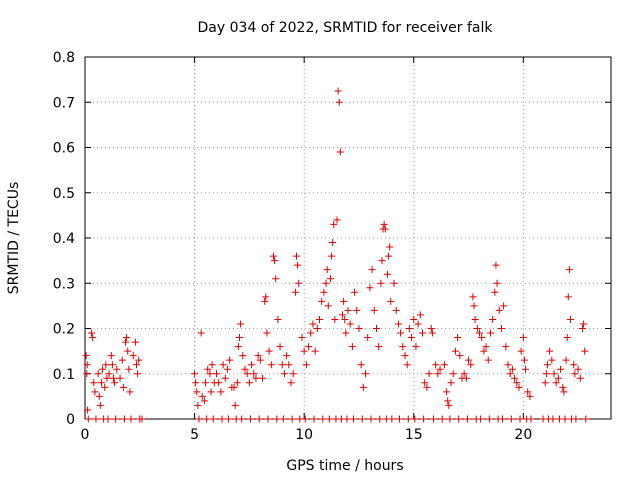 The height and width of the screenshot is (480, 640). I want to click on x-tick-label: 5, so click(194, 435).